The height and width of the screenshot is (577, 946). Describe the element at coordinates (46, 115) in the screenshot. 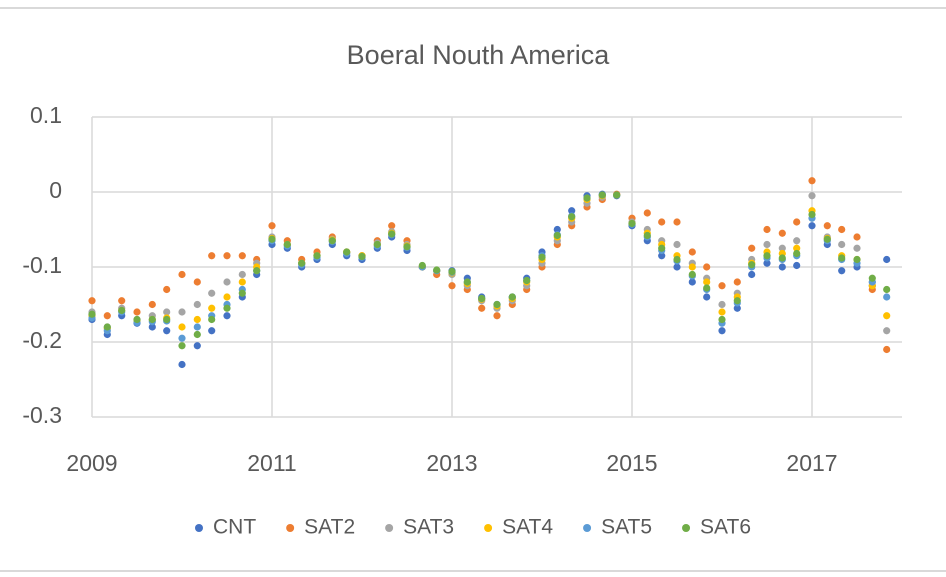

I see `y-tick-label: 0.1` at that location.